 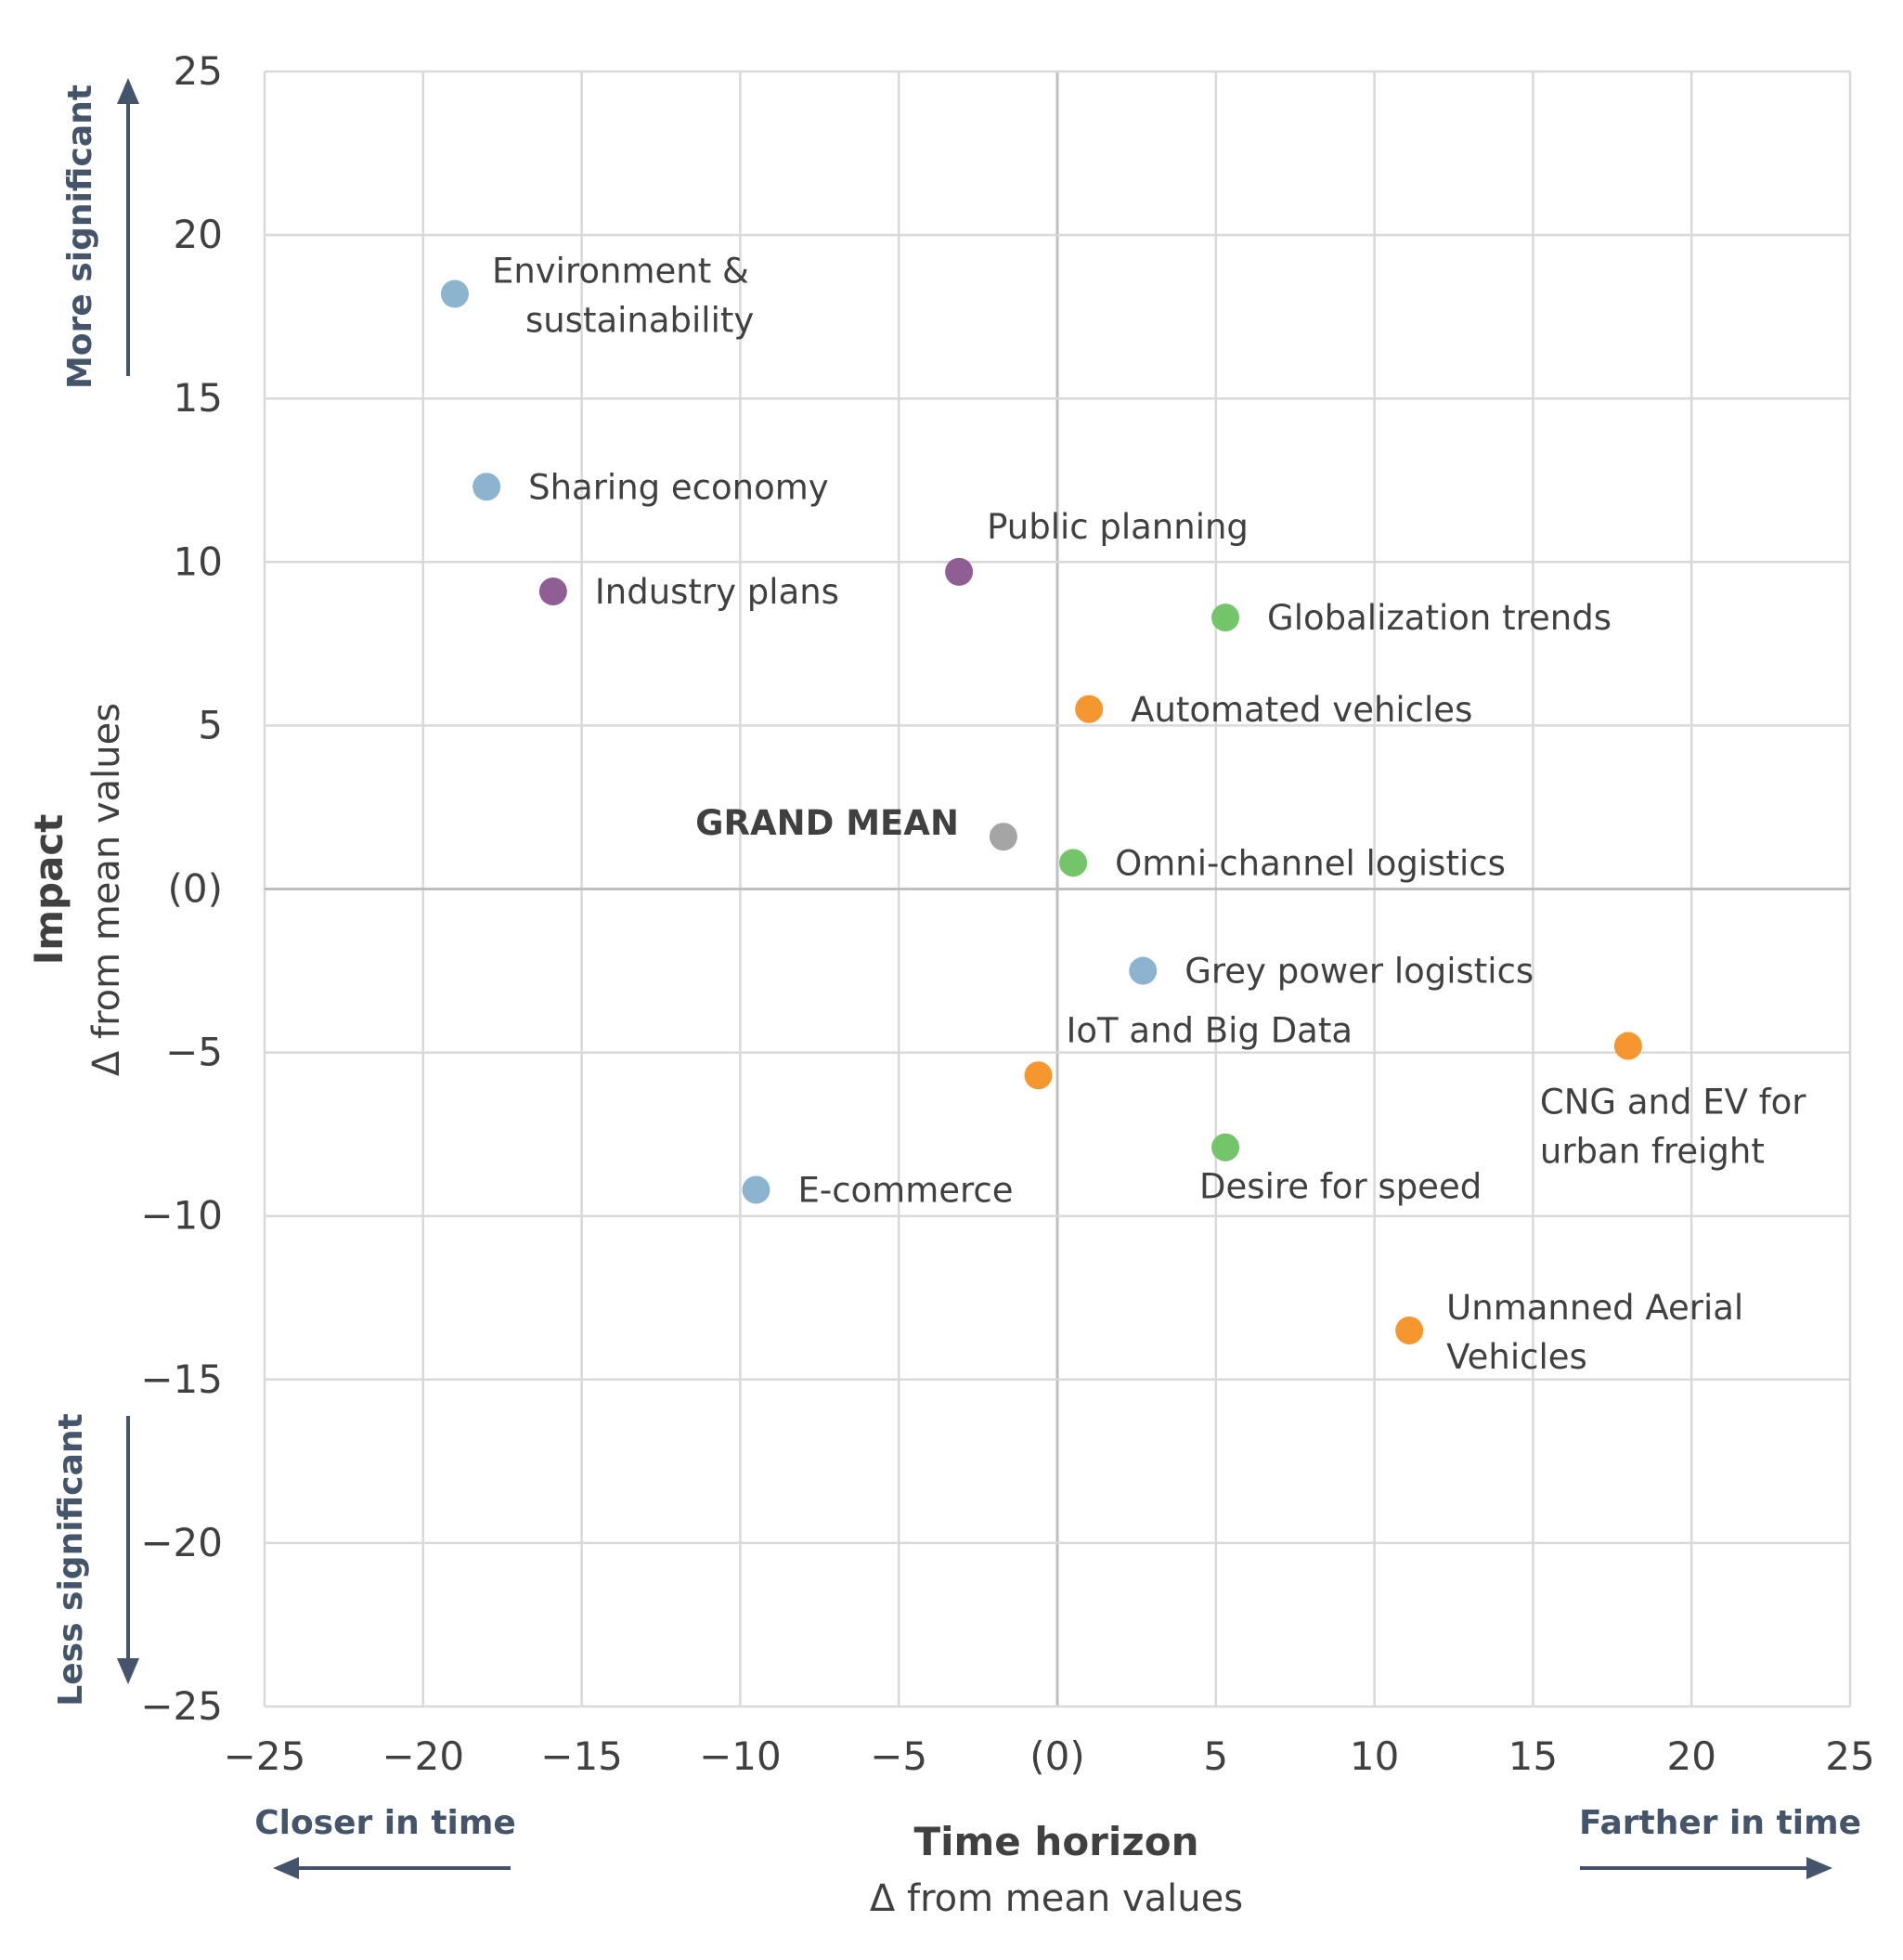 I want to click on y-tick-label: 10, so click(x=198, y=561).